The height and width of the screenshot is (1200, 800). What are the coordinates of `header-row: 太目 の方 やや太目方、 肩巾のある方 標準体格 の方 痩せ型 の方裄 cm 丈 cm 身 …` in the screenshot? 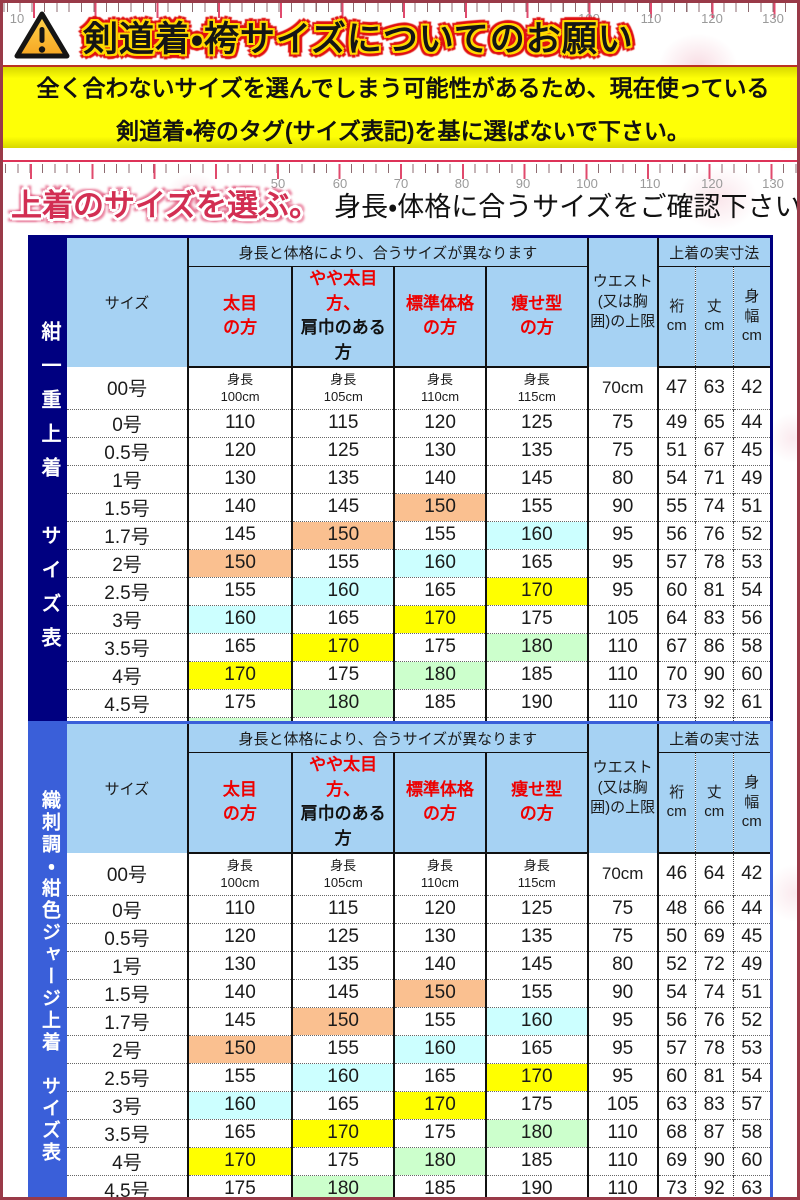 It's located at (418, 317).